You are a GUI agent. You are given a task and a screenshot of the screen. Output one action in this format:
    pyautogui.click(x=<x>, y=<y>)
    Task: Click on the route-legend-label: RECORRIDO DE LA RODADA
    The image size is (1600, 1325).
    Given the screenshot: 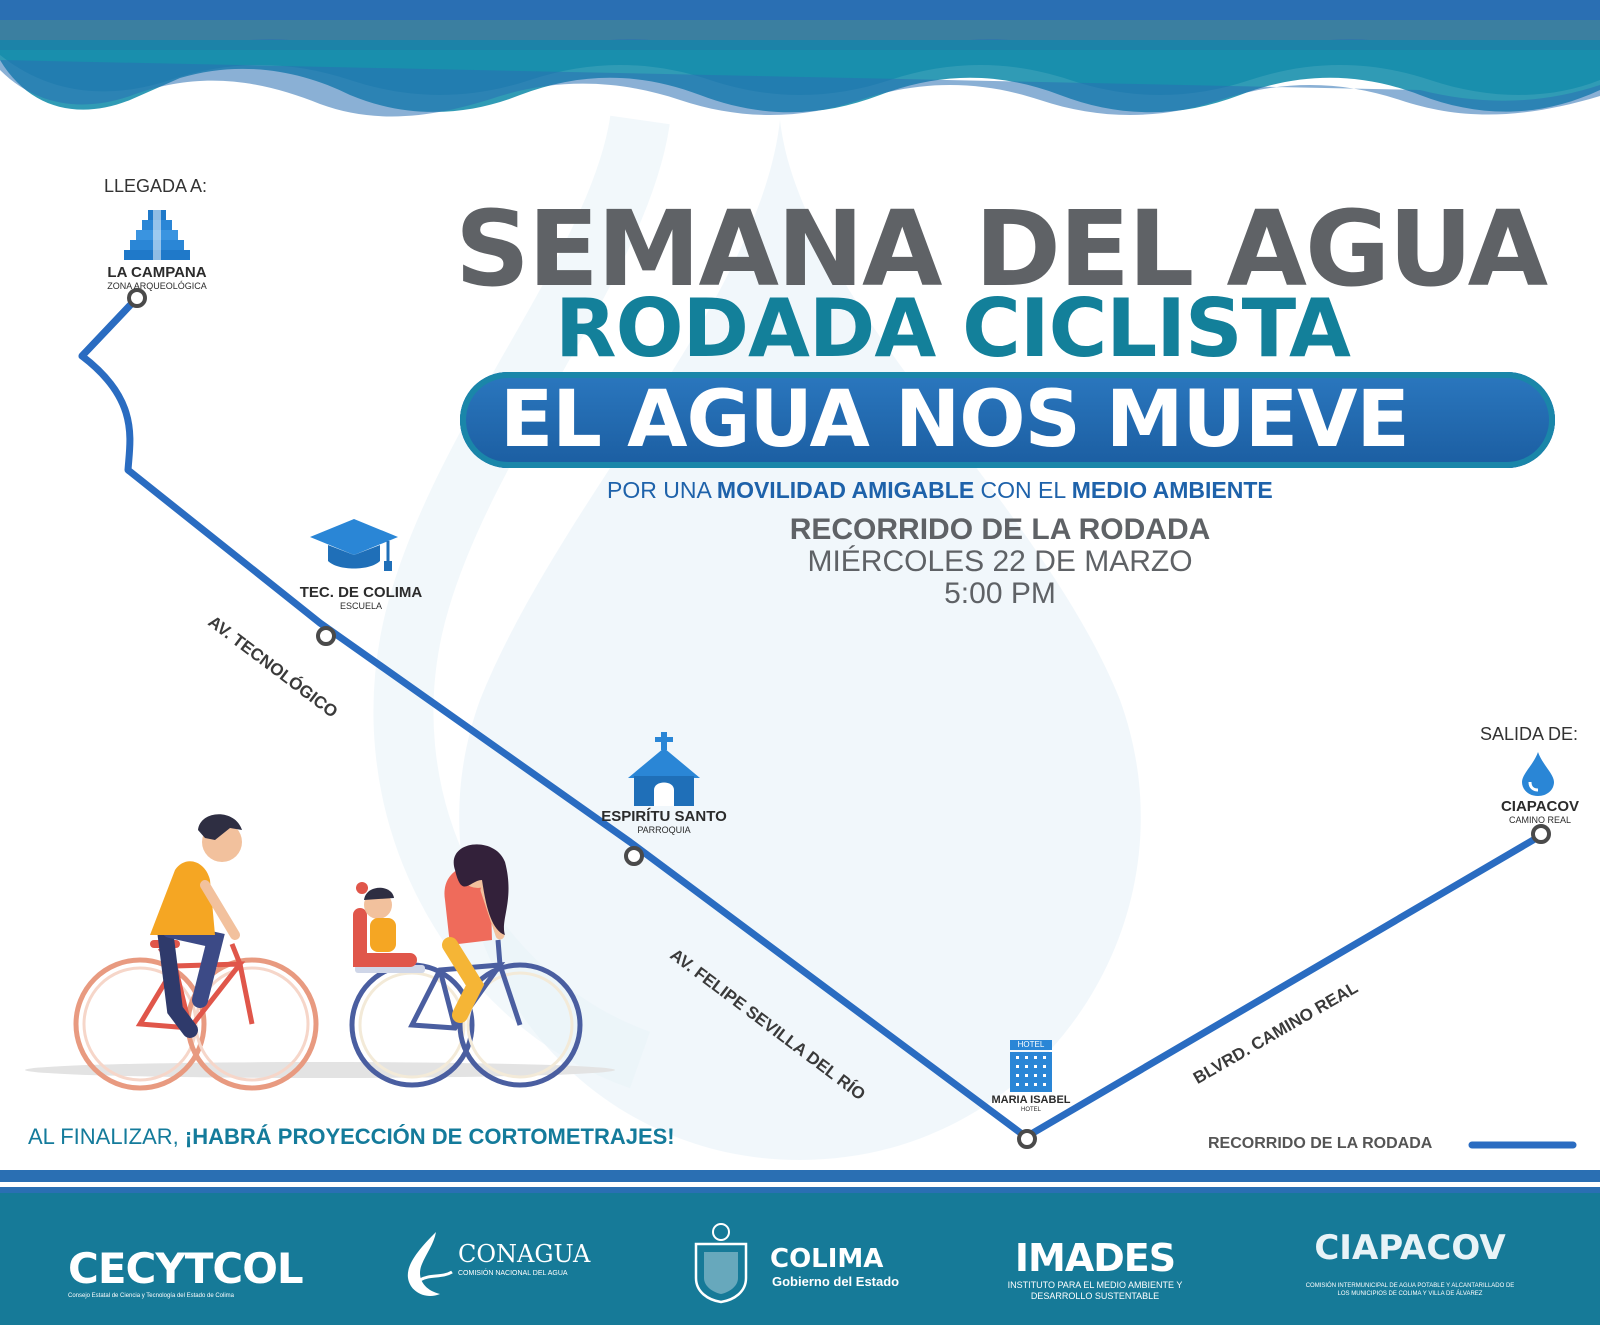 What is the action you would take?
    pyautogui.click(x=1320, y=1143)
    